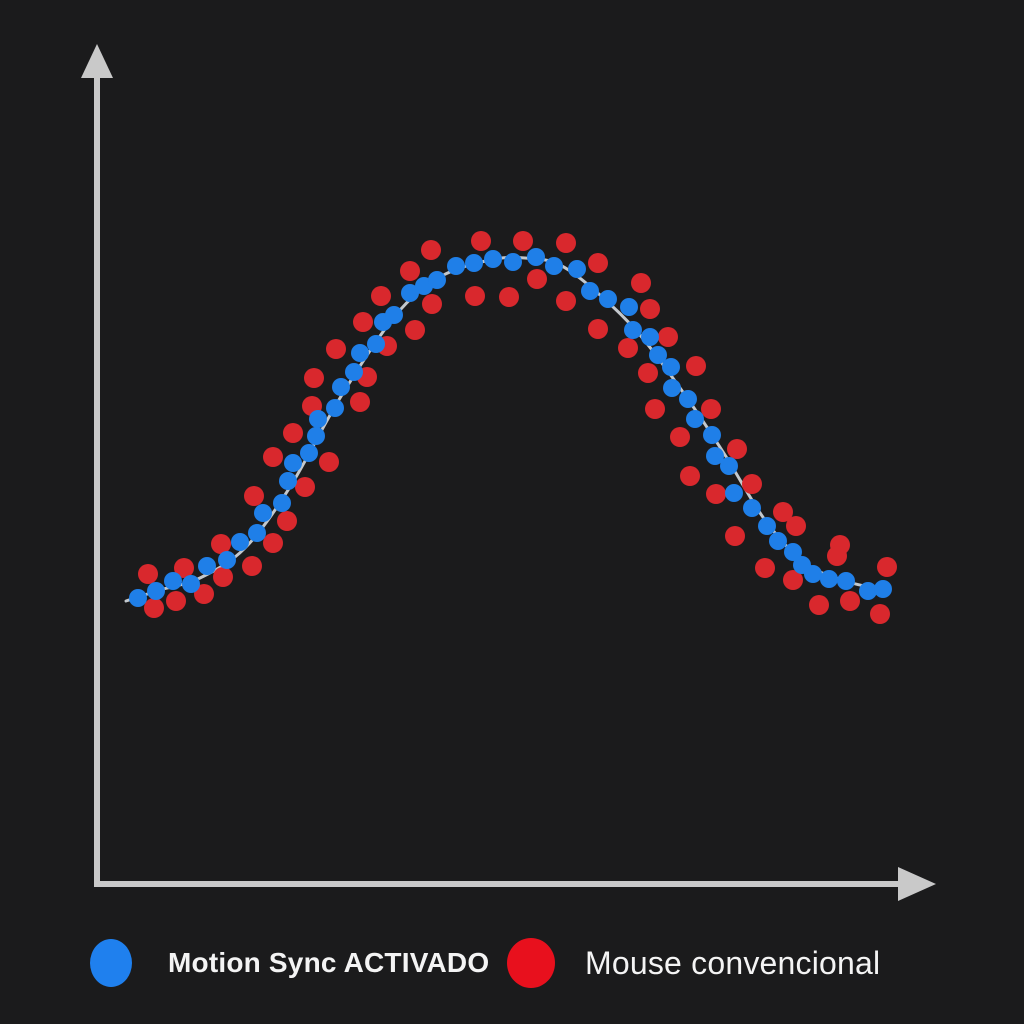 The image size is (1024, 1024). I want to click on legend-item-motion-sync: Motion Sync ACTIVADO, so click(289, 963).